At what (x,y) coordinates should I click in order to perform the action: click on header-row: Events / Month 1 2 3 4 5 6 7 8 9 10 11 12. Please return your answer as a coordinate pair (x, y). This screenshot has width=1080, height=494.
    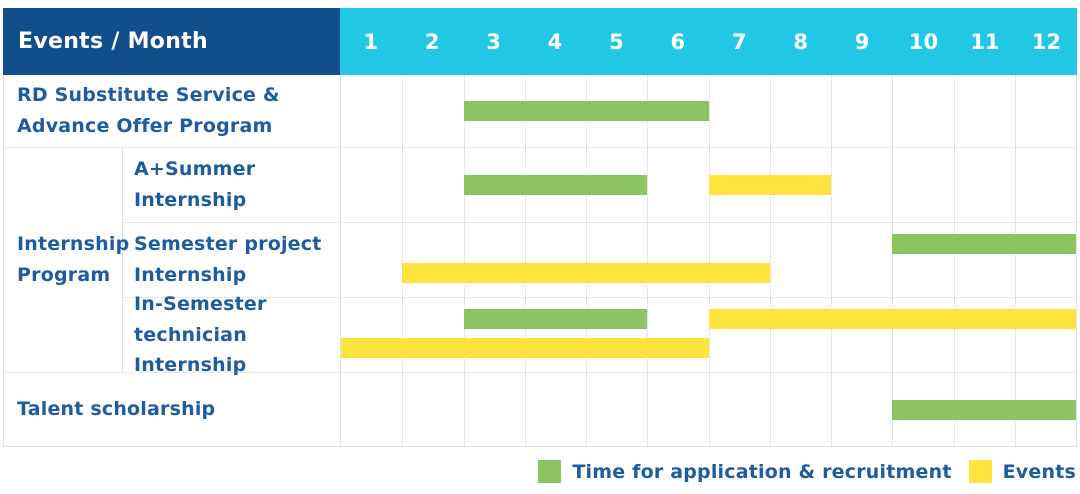
    Looking at the image, I should click on (540, 41).